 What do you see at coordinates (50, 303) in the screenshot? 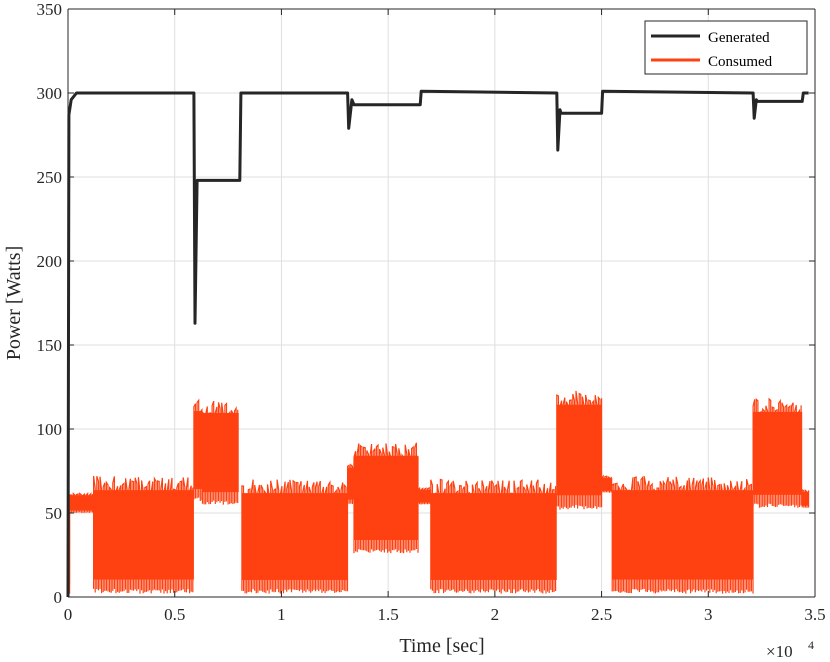
I see `y-tick-labels: 0 50 100 150 200 250 300 350` at bounding box center [50, 303].